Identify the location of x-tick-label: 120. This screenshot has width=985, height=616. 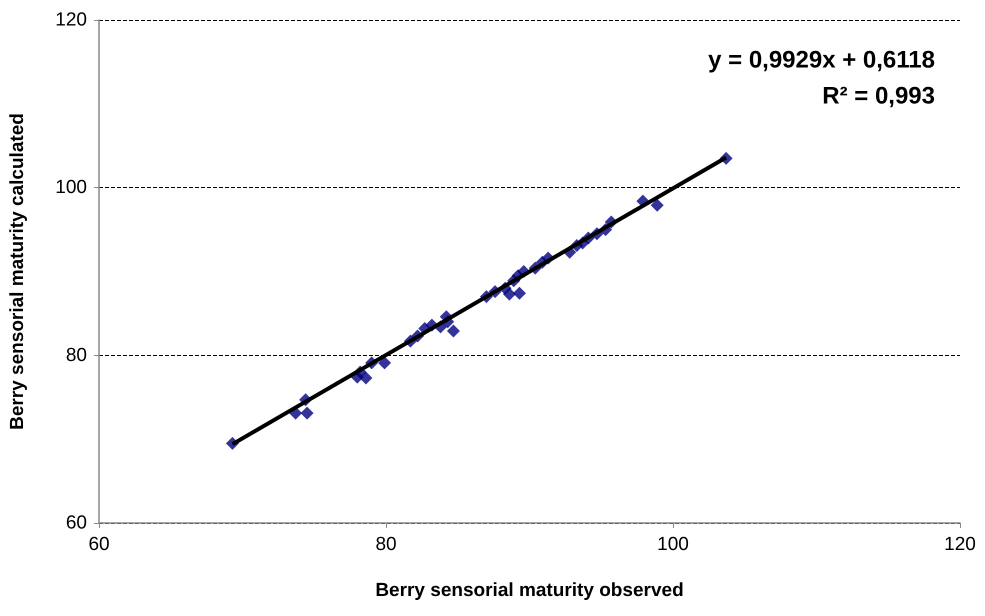
(960, 544).